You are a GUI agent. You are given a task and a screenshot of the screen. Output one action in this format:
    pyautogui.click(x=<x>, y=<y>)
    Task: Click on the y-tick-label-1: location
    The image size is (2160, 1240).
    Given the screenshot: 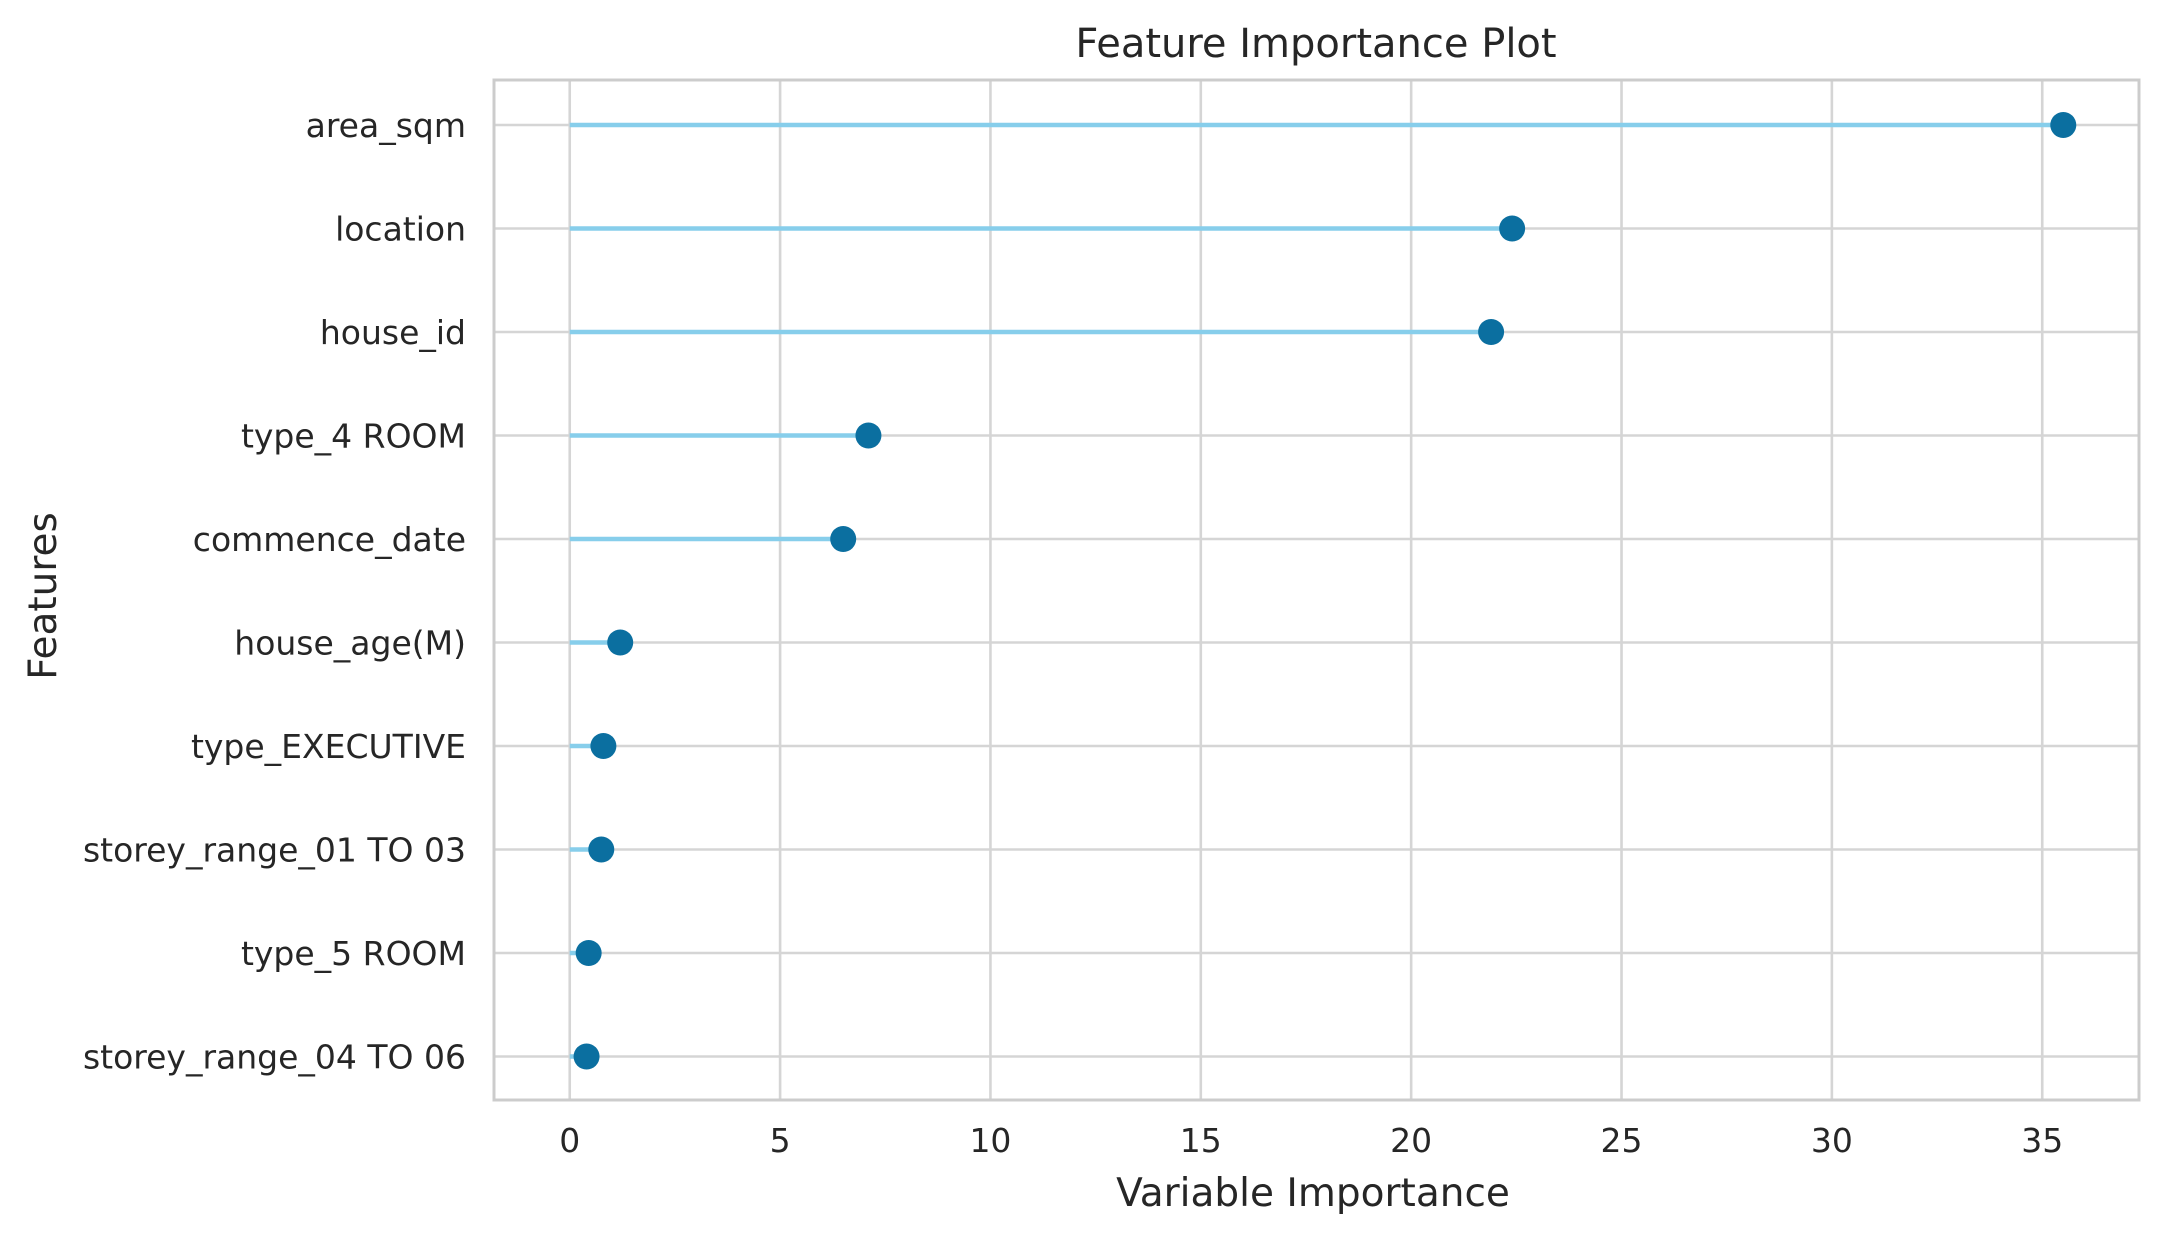 What is the action you would take?
    pyautogui.click(x=400, y=229)
    